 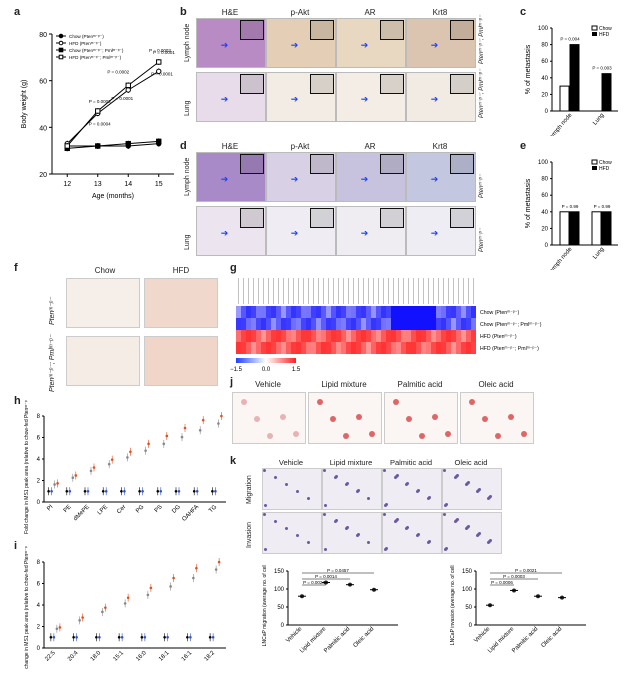 What do you see at coordinates (39, 439) in the screenshot?
I see `y-tick-label: 6` at bounding box center [39, 439].